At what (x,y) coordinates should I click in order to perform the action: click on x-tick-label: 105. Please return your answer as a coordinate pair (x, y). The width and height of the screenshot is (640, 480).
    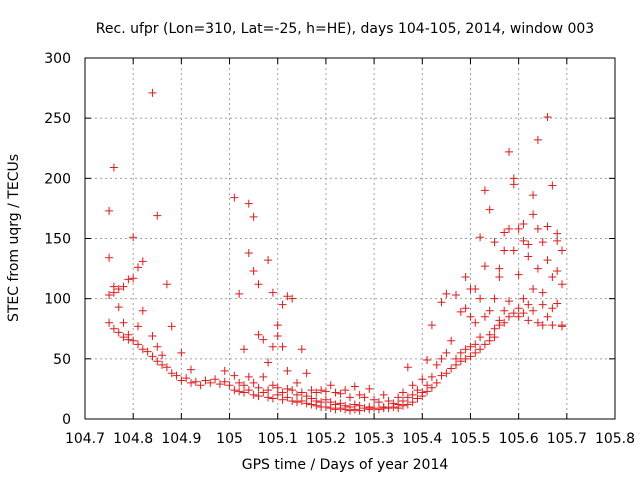
    Looking at the image, I should click on (229, 439).